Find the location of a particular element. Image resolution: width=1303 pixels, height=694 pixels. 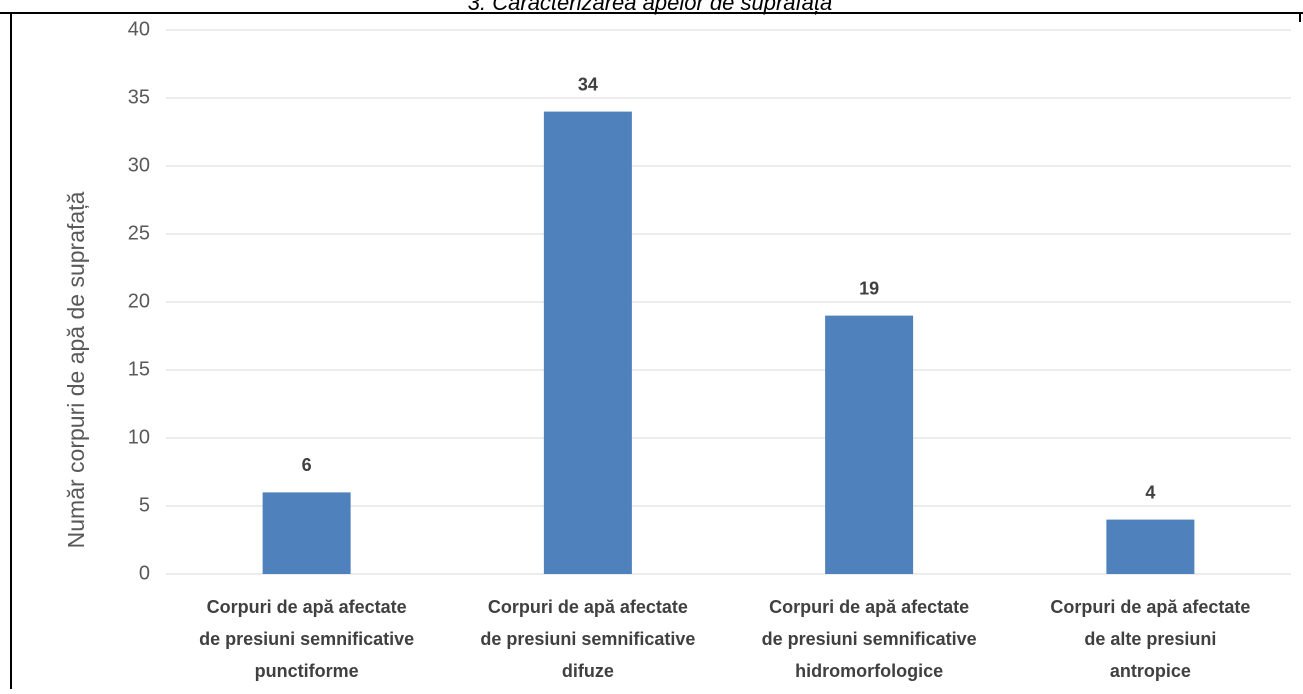

y-tick-label: 10 is located at coordinates (139, 437).